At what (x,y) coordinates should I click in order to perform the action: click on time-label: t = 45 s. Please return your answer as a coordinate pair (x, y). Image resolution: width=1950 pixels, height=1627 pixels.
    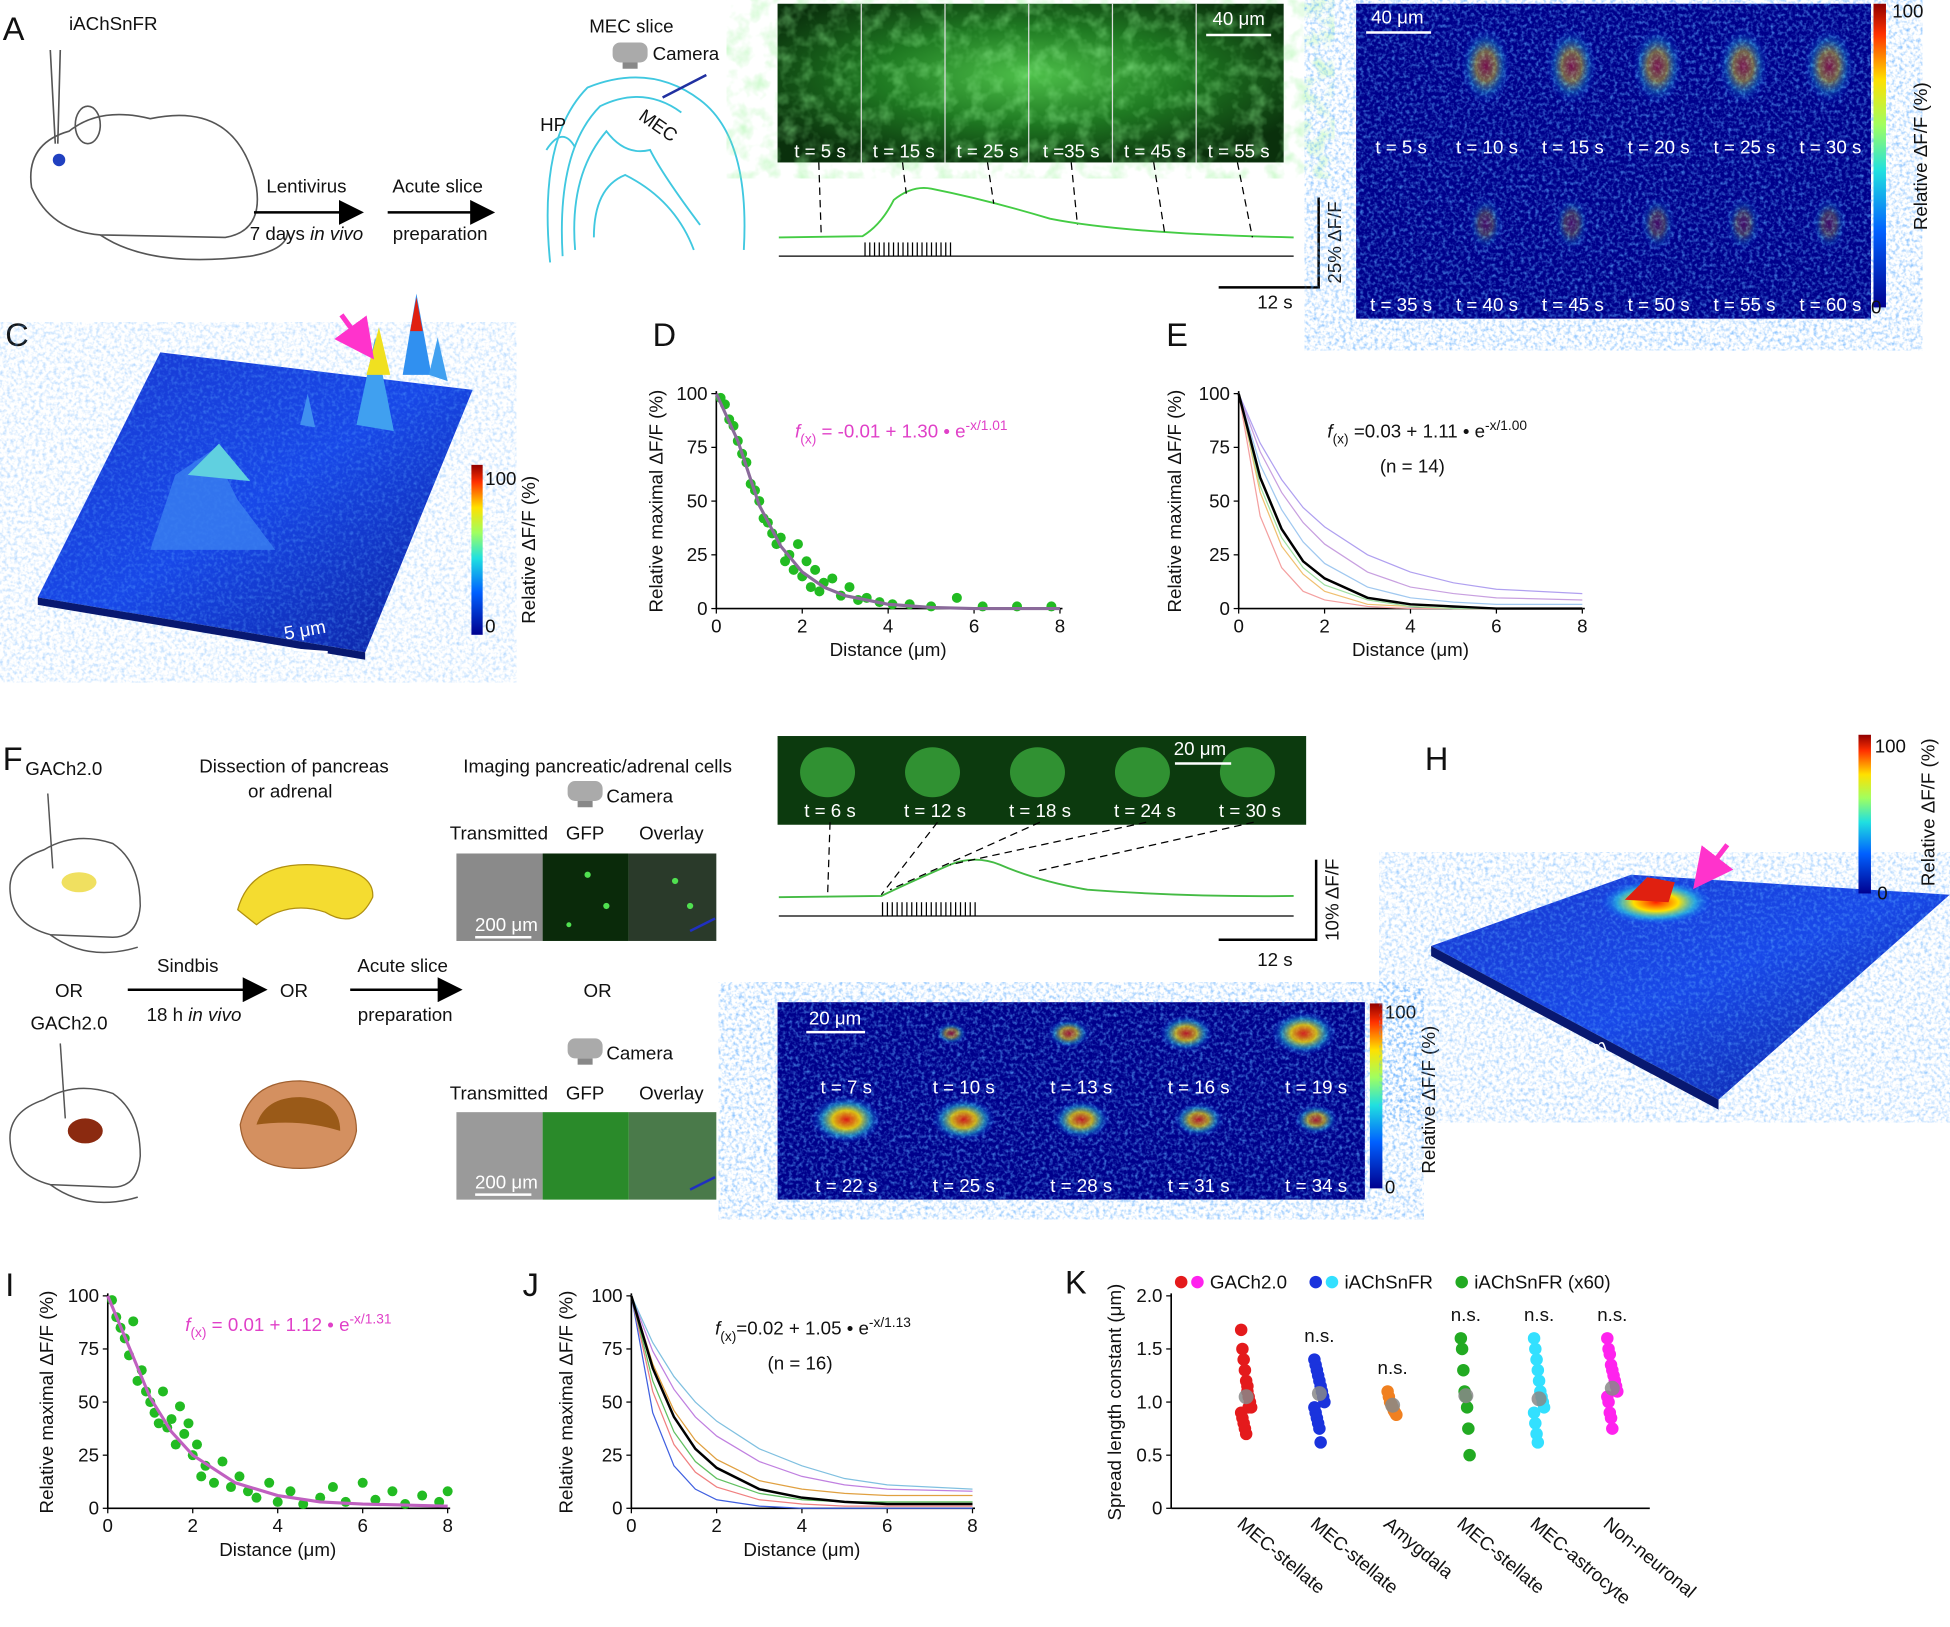
    Looking at the image, I should click on (1573, 304).